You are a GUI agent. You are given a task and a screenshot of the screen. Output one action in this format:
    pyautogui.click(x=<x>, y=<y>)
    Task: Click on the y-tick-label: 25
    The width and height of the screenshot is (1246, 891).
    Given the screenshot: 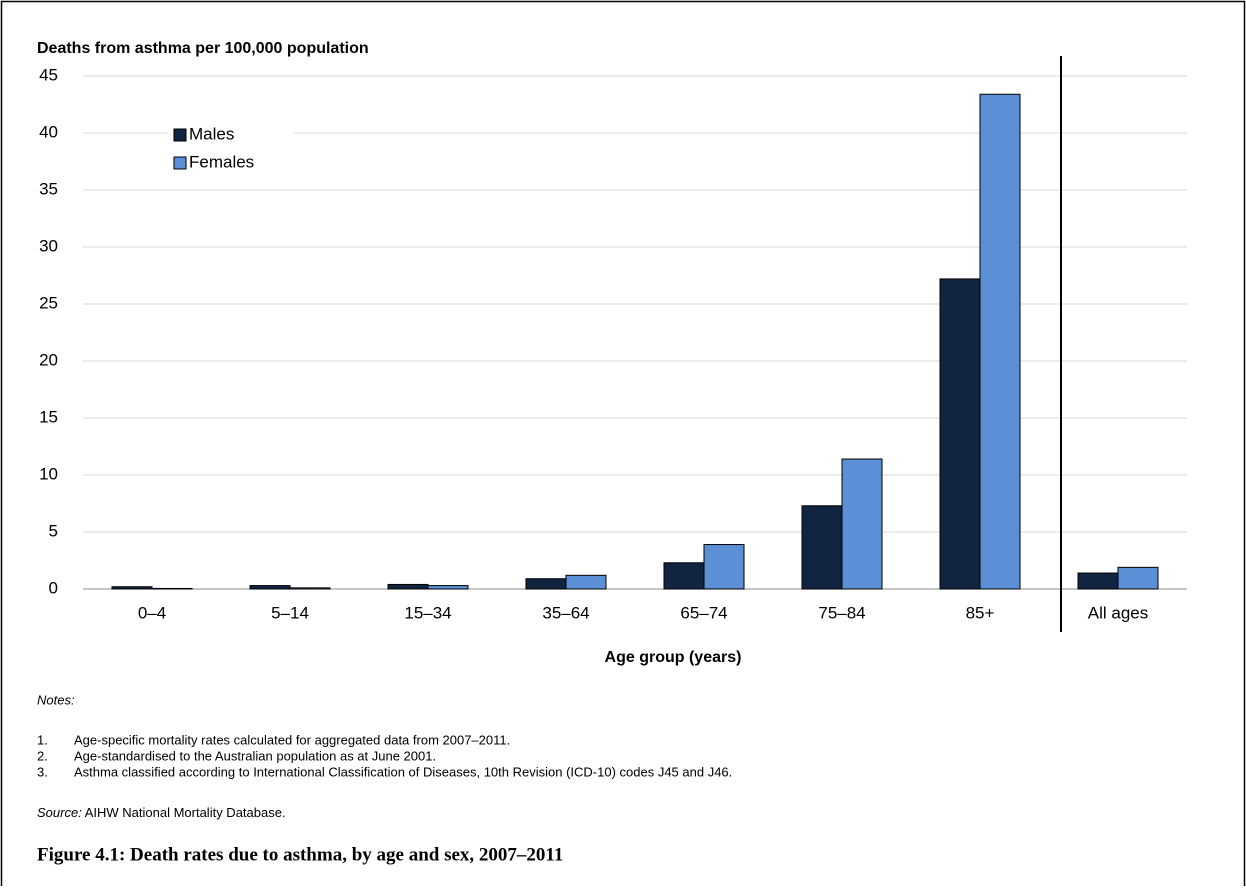 What is the action you would take?
    pyautogui.click(x=48, y=302)
    